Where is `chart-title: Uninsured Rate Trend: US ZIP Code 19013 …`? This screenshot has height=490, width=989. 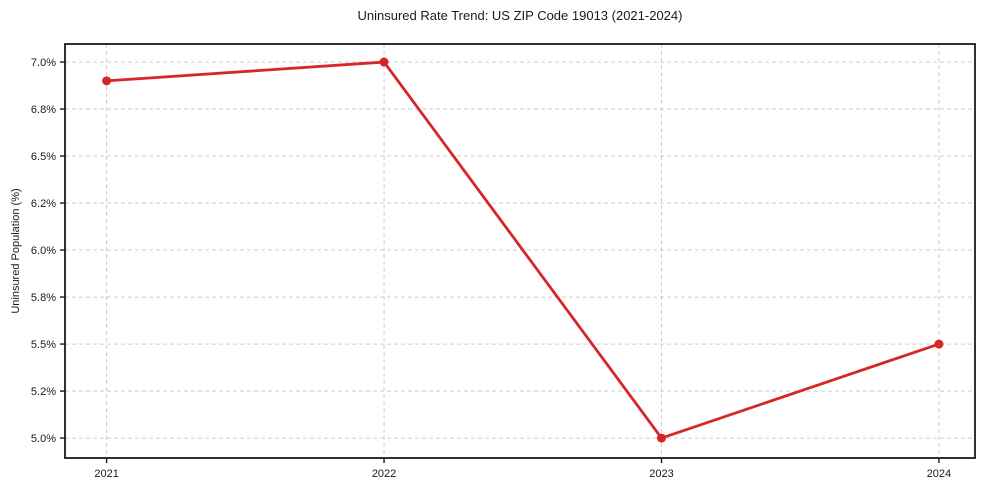
chart-title: Uninsured Rate Trend: US ZIP Code 19013 … is located at coordinates (520, 15).